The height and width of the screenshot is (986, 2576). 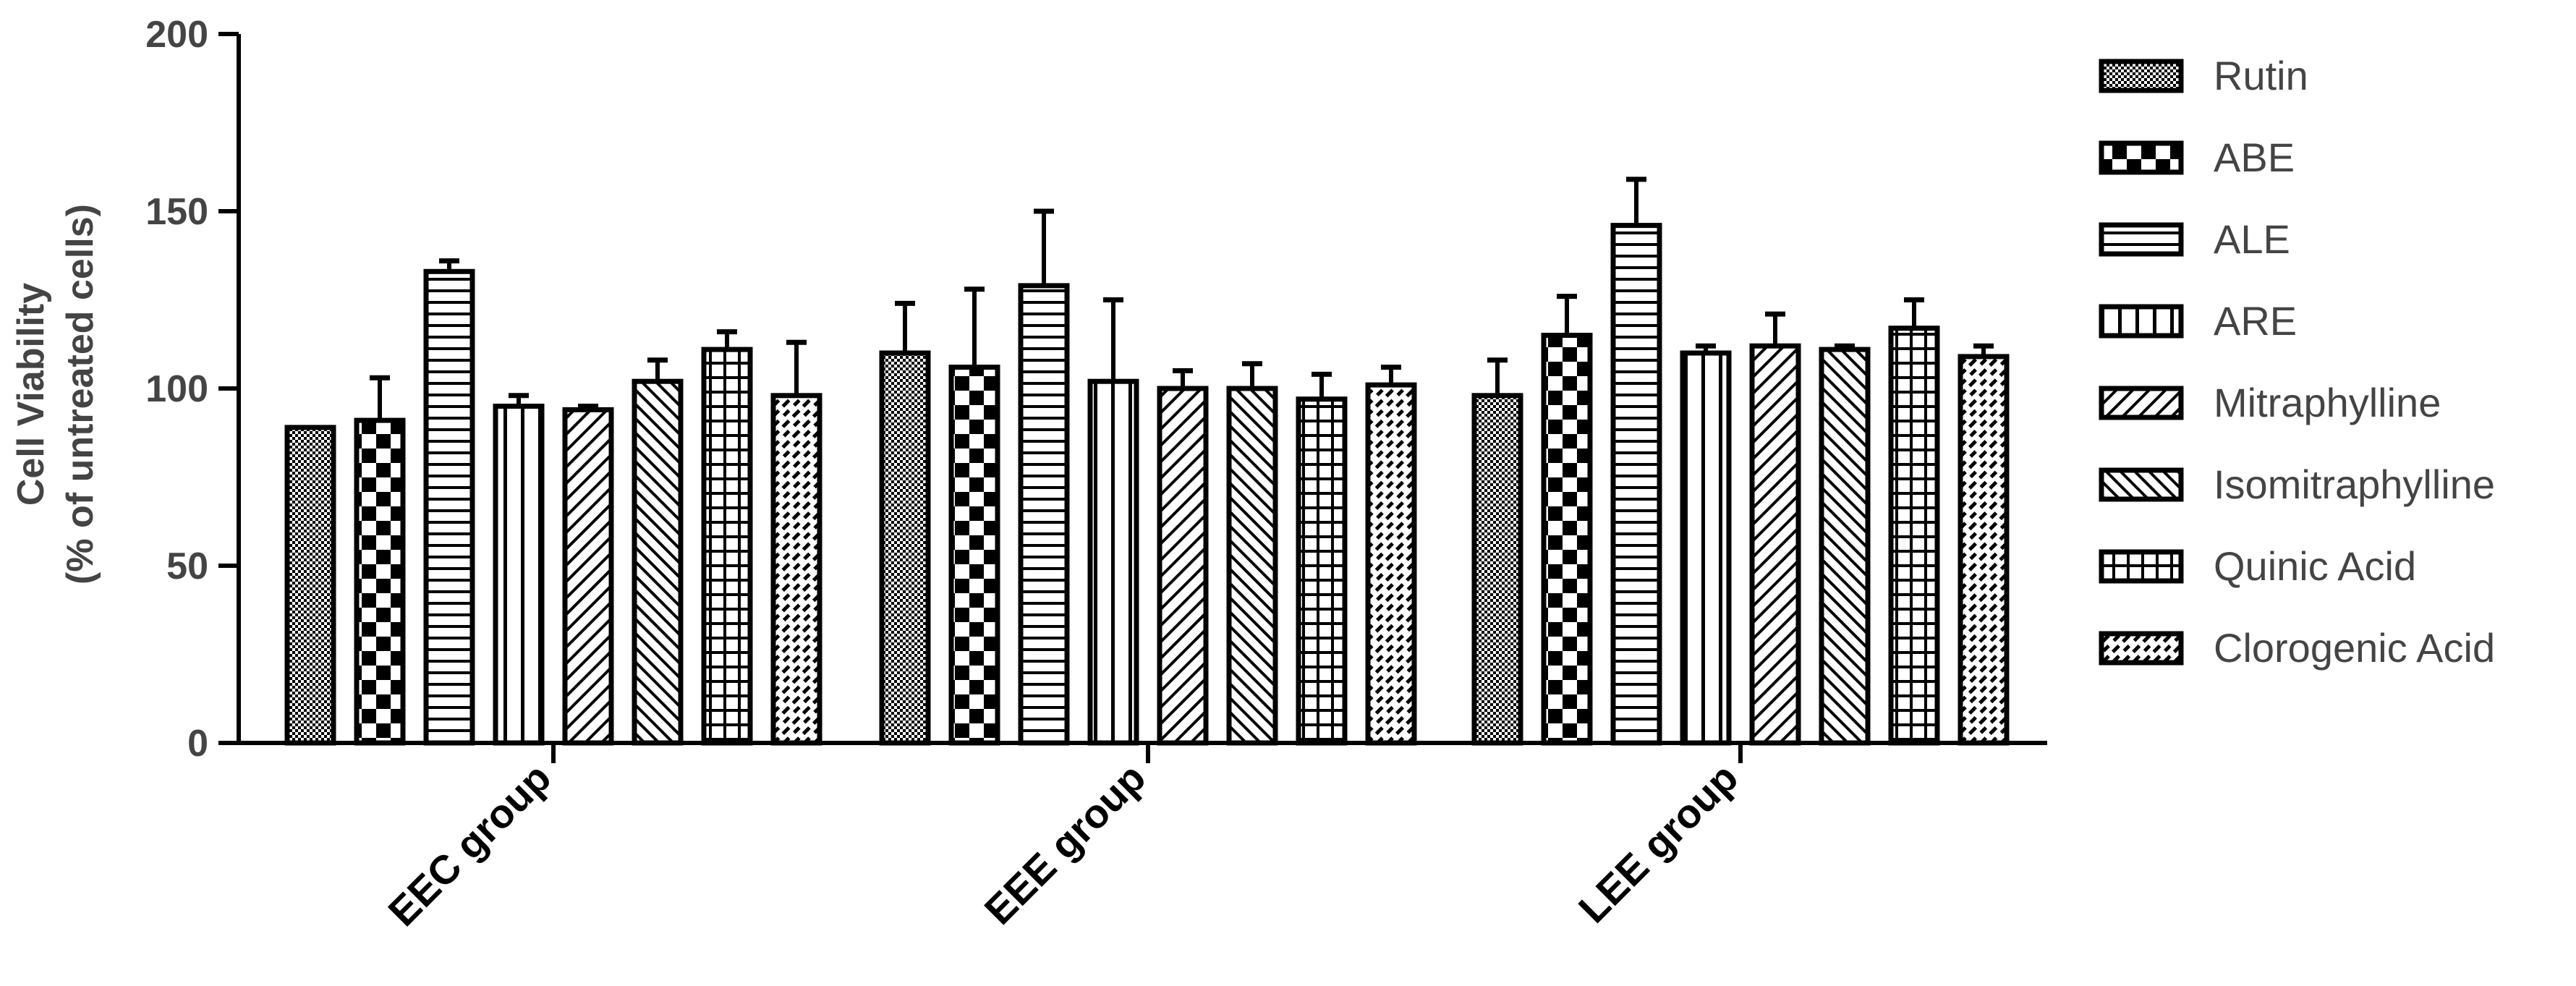 What do you see at coordinates (2315, 566) in the screenshot?
I see `legend-label: Quinic Acid` at bounding box center [2315, 566].